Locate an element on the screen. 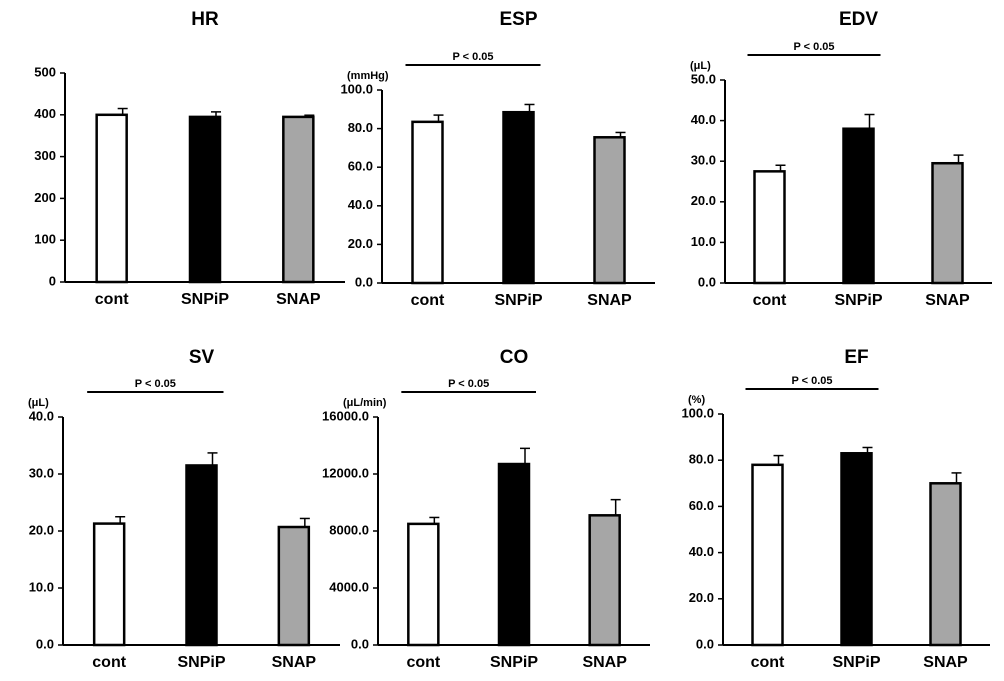 The image size is (1004, 681). y-tick-label: 300 is located at coordinates (45, 155).